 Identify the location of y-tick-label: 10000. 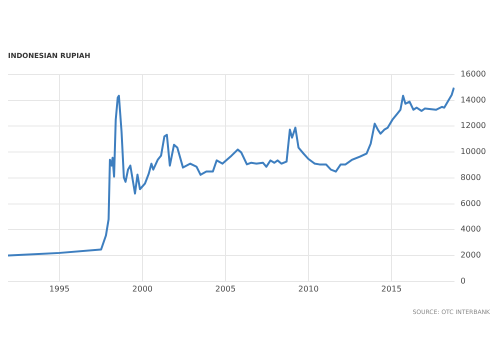
(473, 151).